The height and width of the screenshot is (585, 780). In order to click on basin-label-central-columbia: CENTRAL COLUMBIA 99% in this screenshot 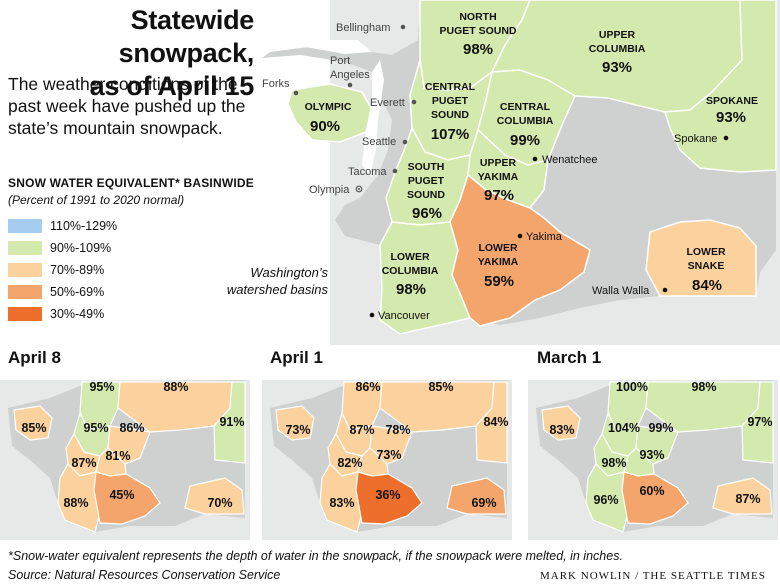, I will do `click(525, 125)`.